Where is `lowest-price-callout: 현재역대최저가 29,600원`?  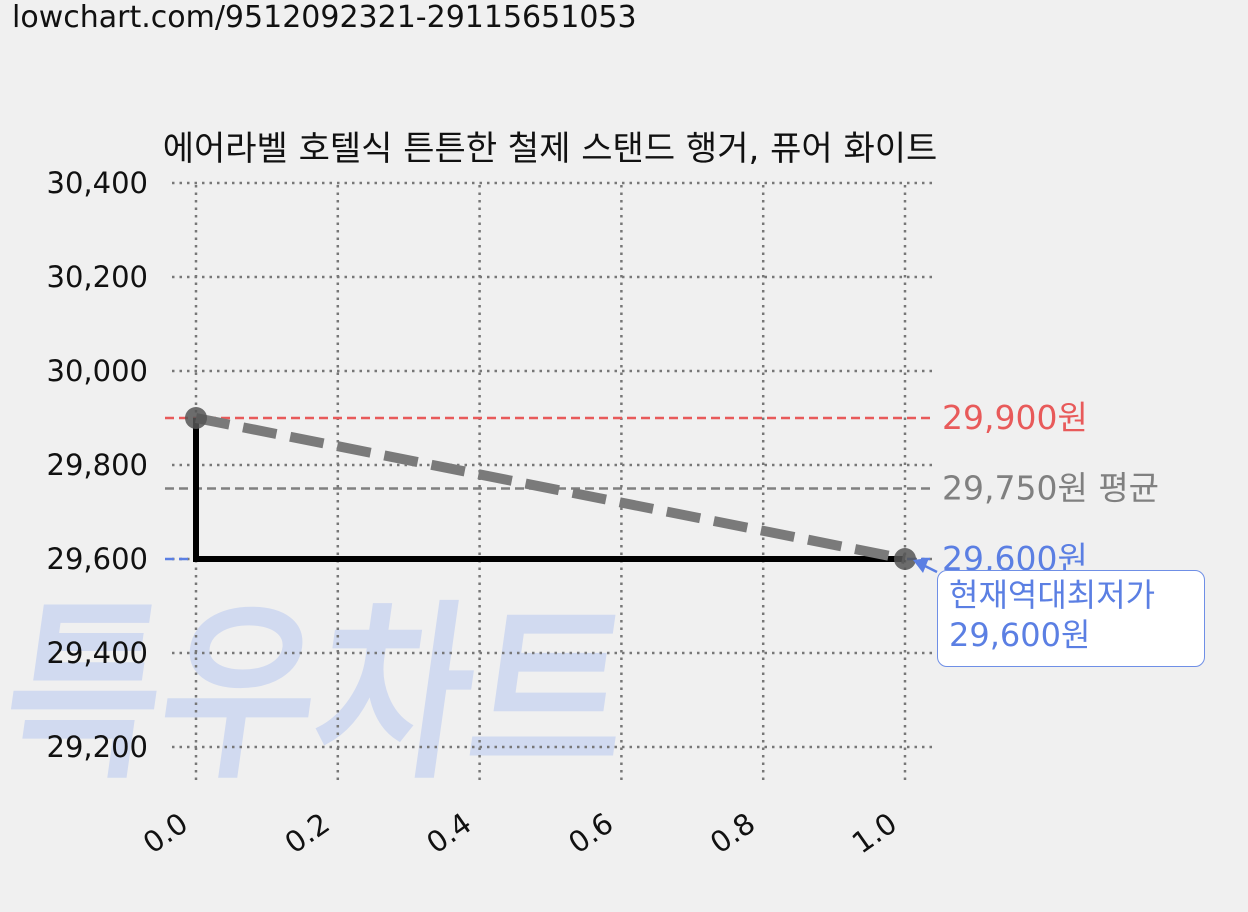
lowest-price-callout: 현재역대최저가 29,600원 is located at coordinates (1071, 618).